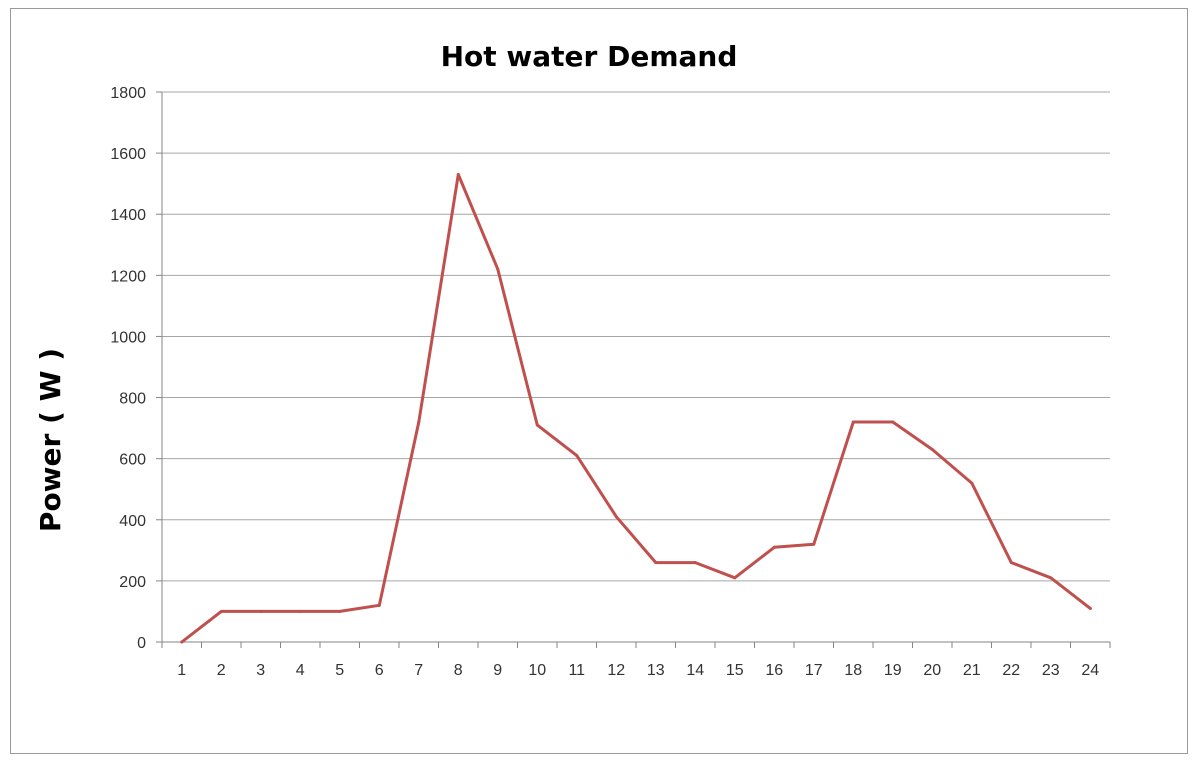 The width and height of the screenshot is (1200, 764). What do you see at coordinates (128, 215) in the screenshot?
I see `y-tick-label: 1400` at bounding box center [128, 215].